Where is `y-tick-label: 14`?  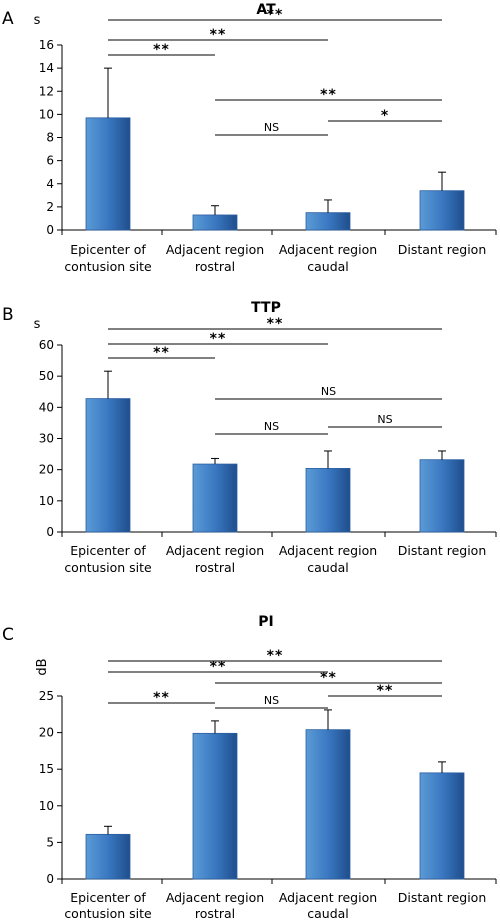 y-tick-label: 14 is located at coordinates (46, 68).